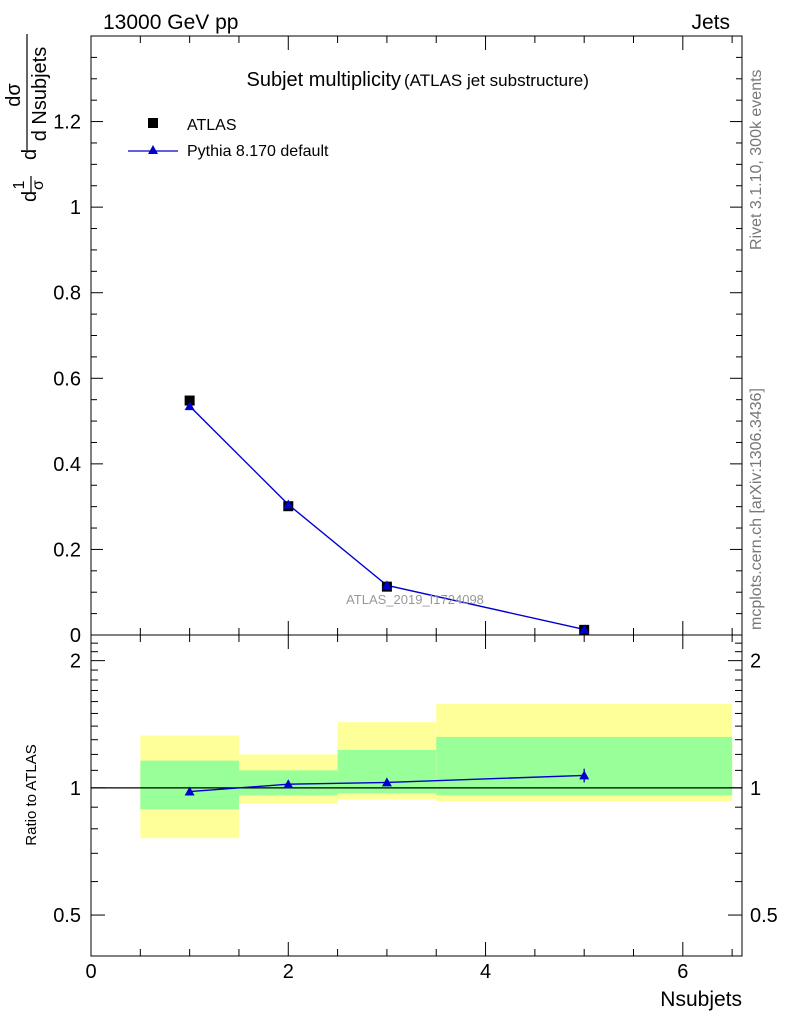 The height and width of the screenshot is (1024, 786). I want to click on ratio-y-tick-label: 1, so click(75, 789).